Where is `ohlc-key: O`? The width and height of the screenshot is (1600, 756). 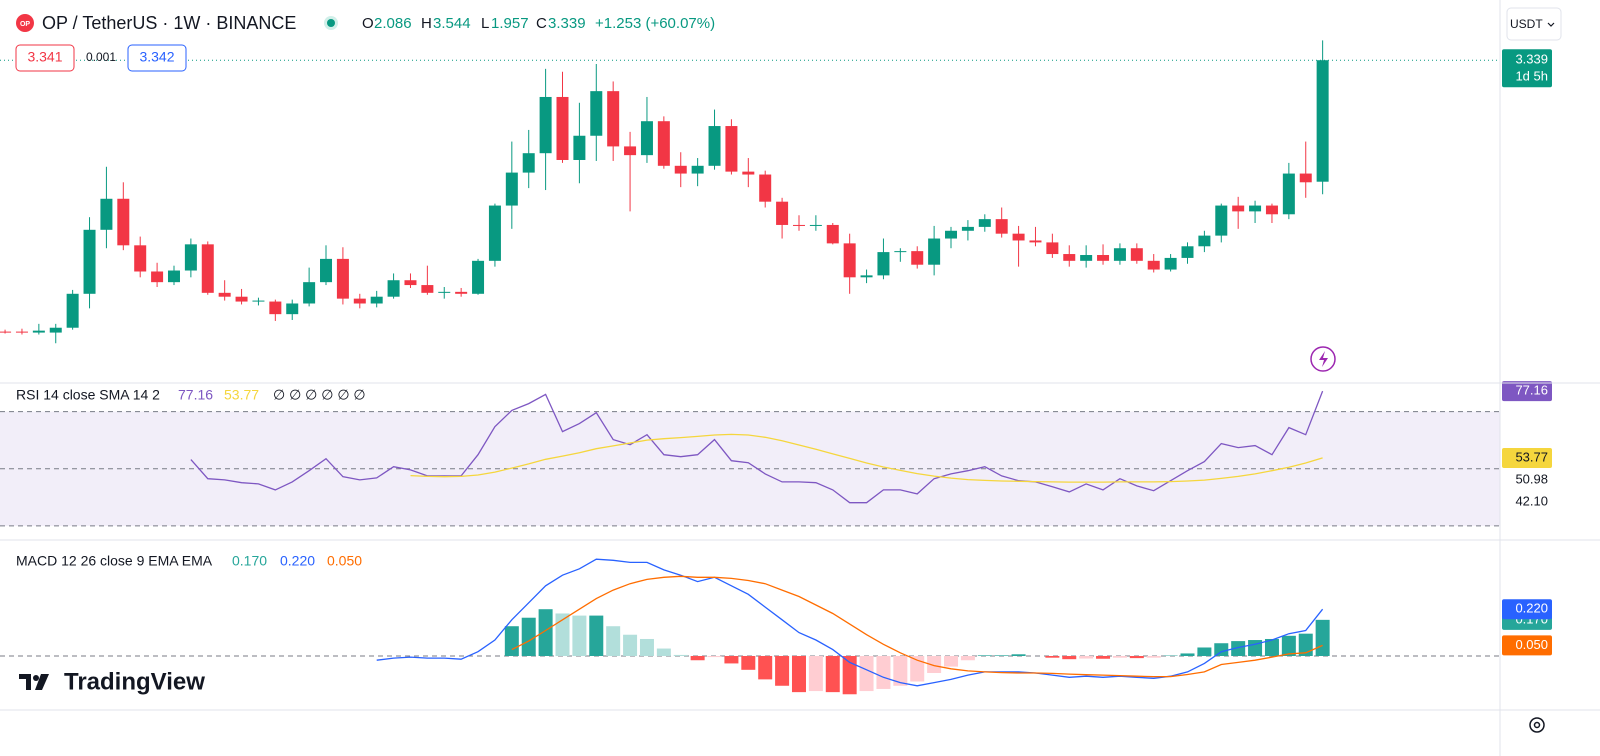
ohlc-key: O is located at coordinates (368, 23).